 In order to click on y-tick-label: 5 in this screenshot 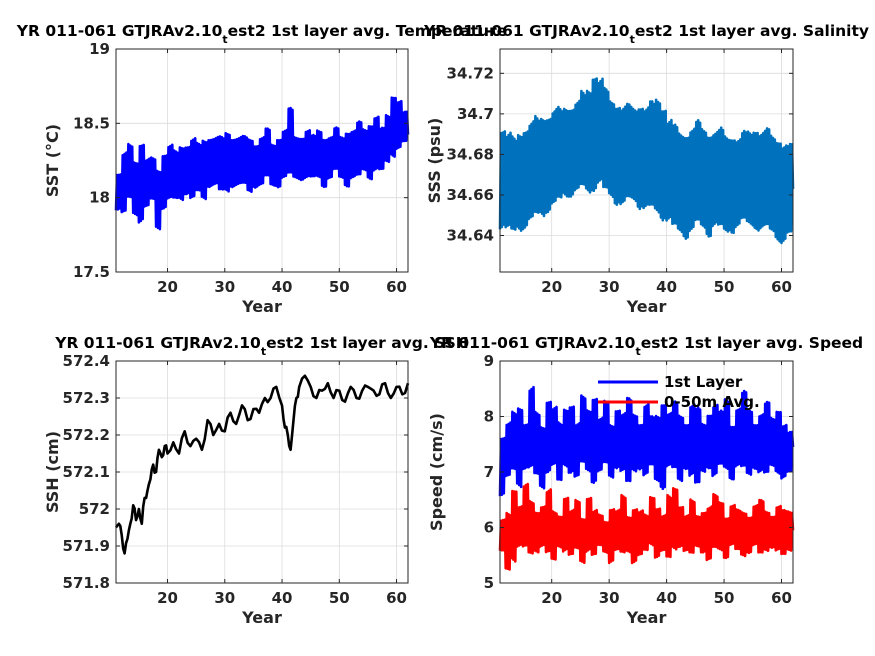, I will do `click(489, 583)`.